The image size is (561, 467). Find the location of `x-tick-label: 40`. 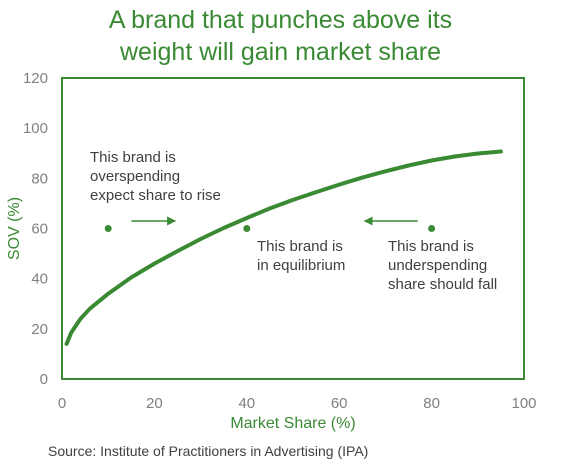

x-tick-label: 40 is located at coordinates (246, 403).